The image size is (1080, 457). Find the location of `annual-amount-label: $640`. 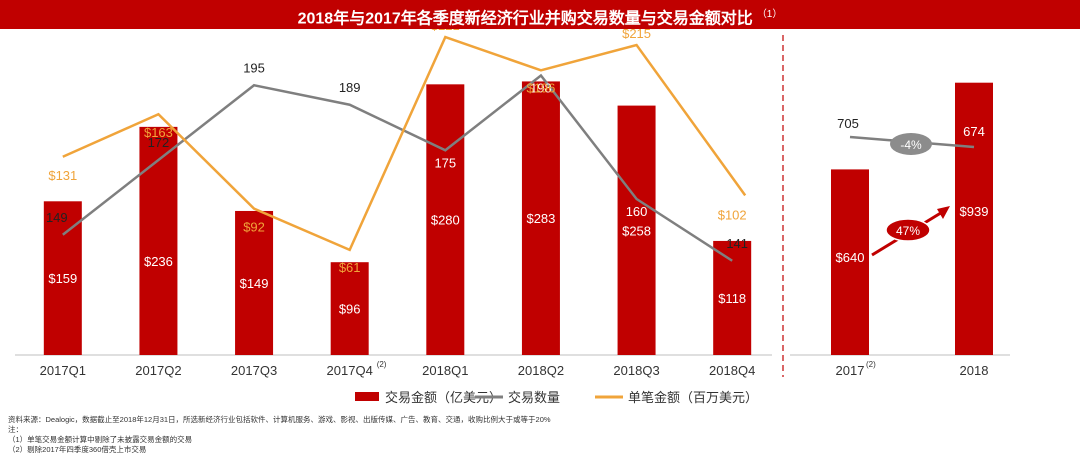

annual-amount-label: $640 is located at coordinates (850, 257).